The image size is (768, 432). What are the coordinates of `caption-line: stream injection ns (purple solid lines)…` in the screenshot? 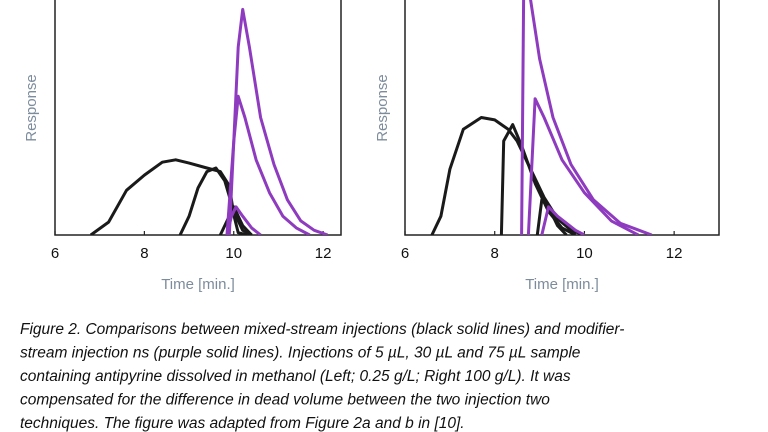 It's located at (300, 353).